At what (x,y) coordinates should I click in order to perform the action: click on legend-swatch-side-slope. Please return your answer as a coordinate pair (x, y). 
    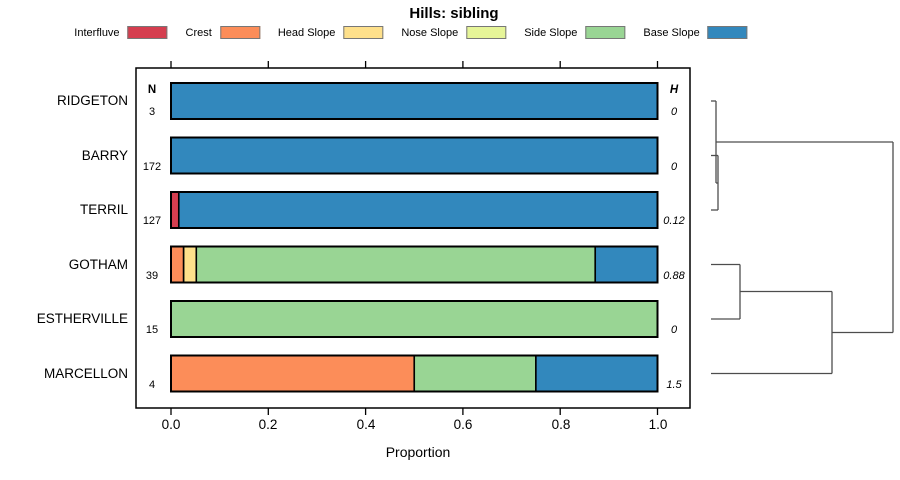
    Looking at the image, I should click on (605, 32).